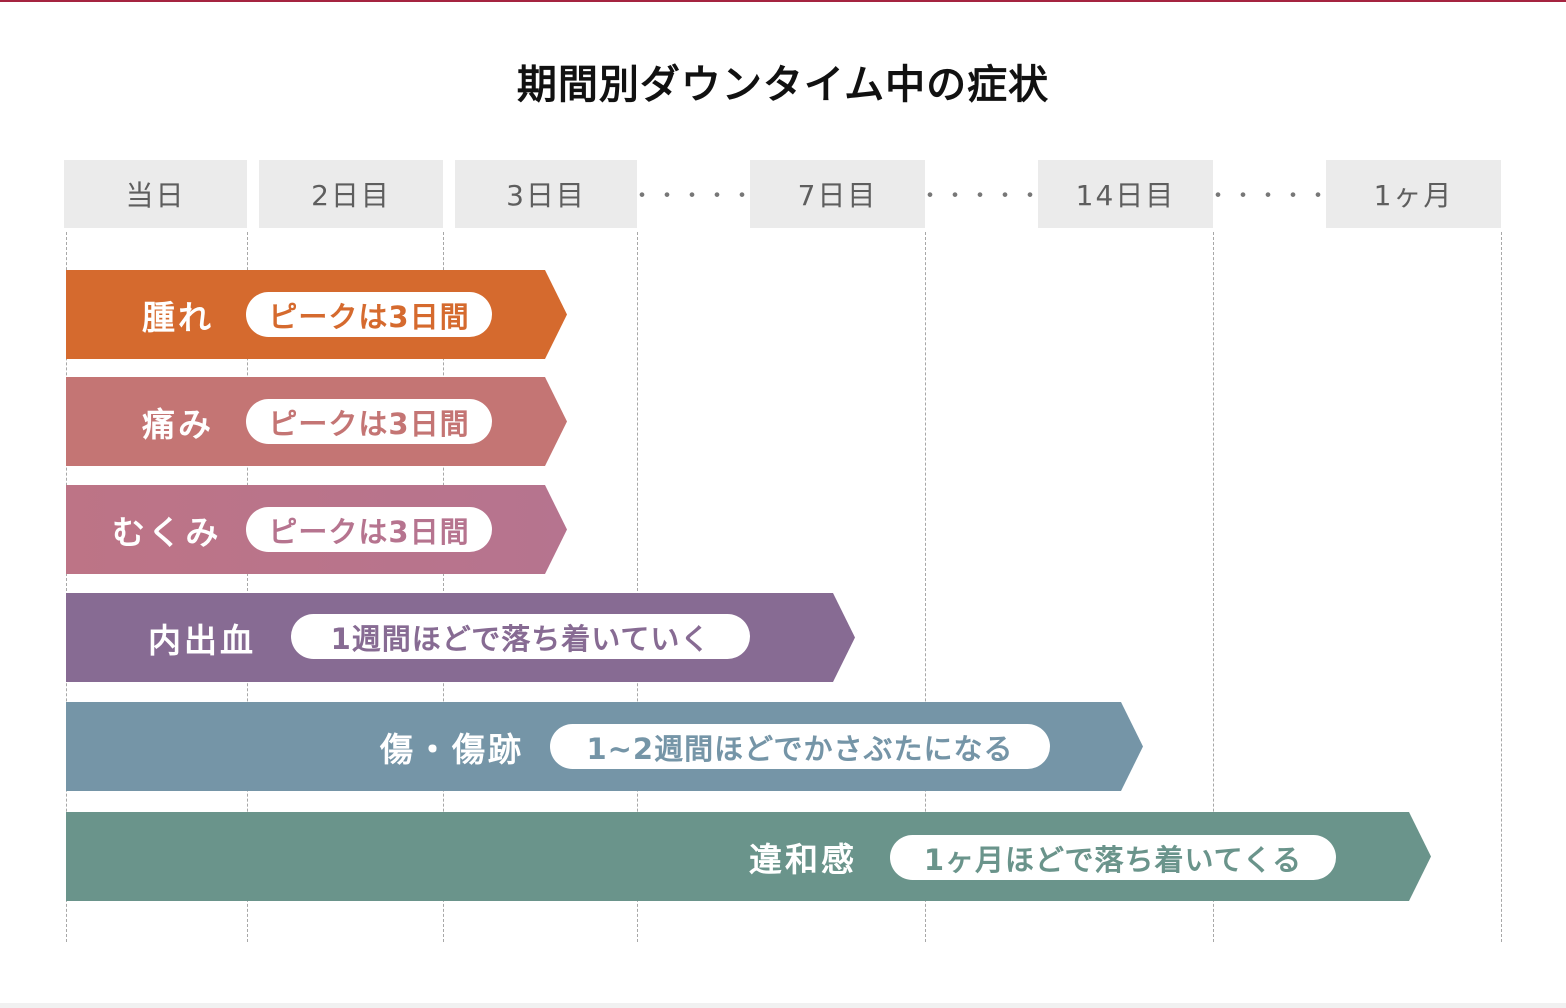  What do you see at coordinates (800, 746) in the screenshot?
I see `bar-note-pill: 1~2週間ほどでかさぶたになる` at bounding box center [800, 746].